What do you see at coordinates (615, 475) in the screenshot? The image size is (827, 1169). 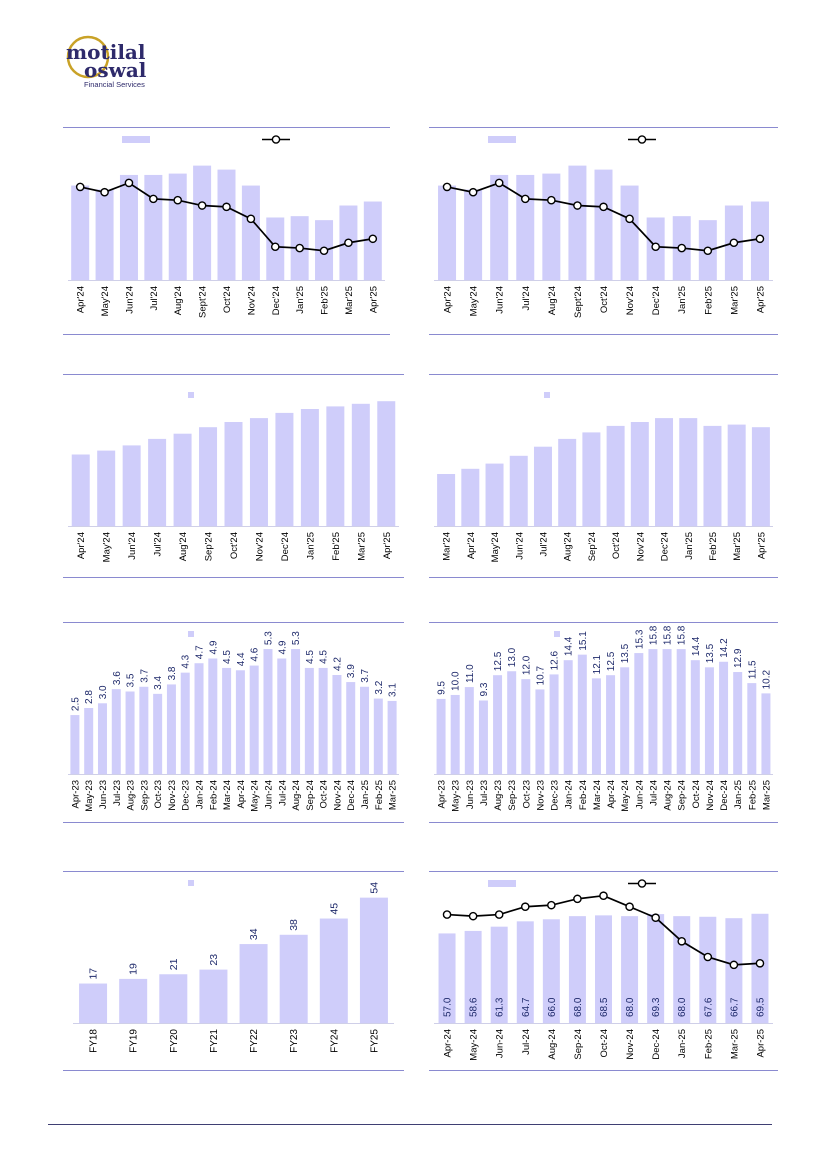 I see `bar-Oct'24` at bounding box center [615, 475].